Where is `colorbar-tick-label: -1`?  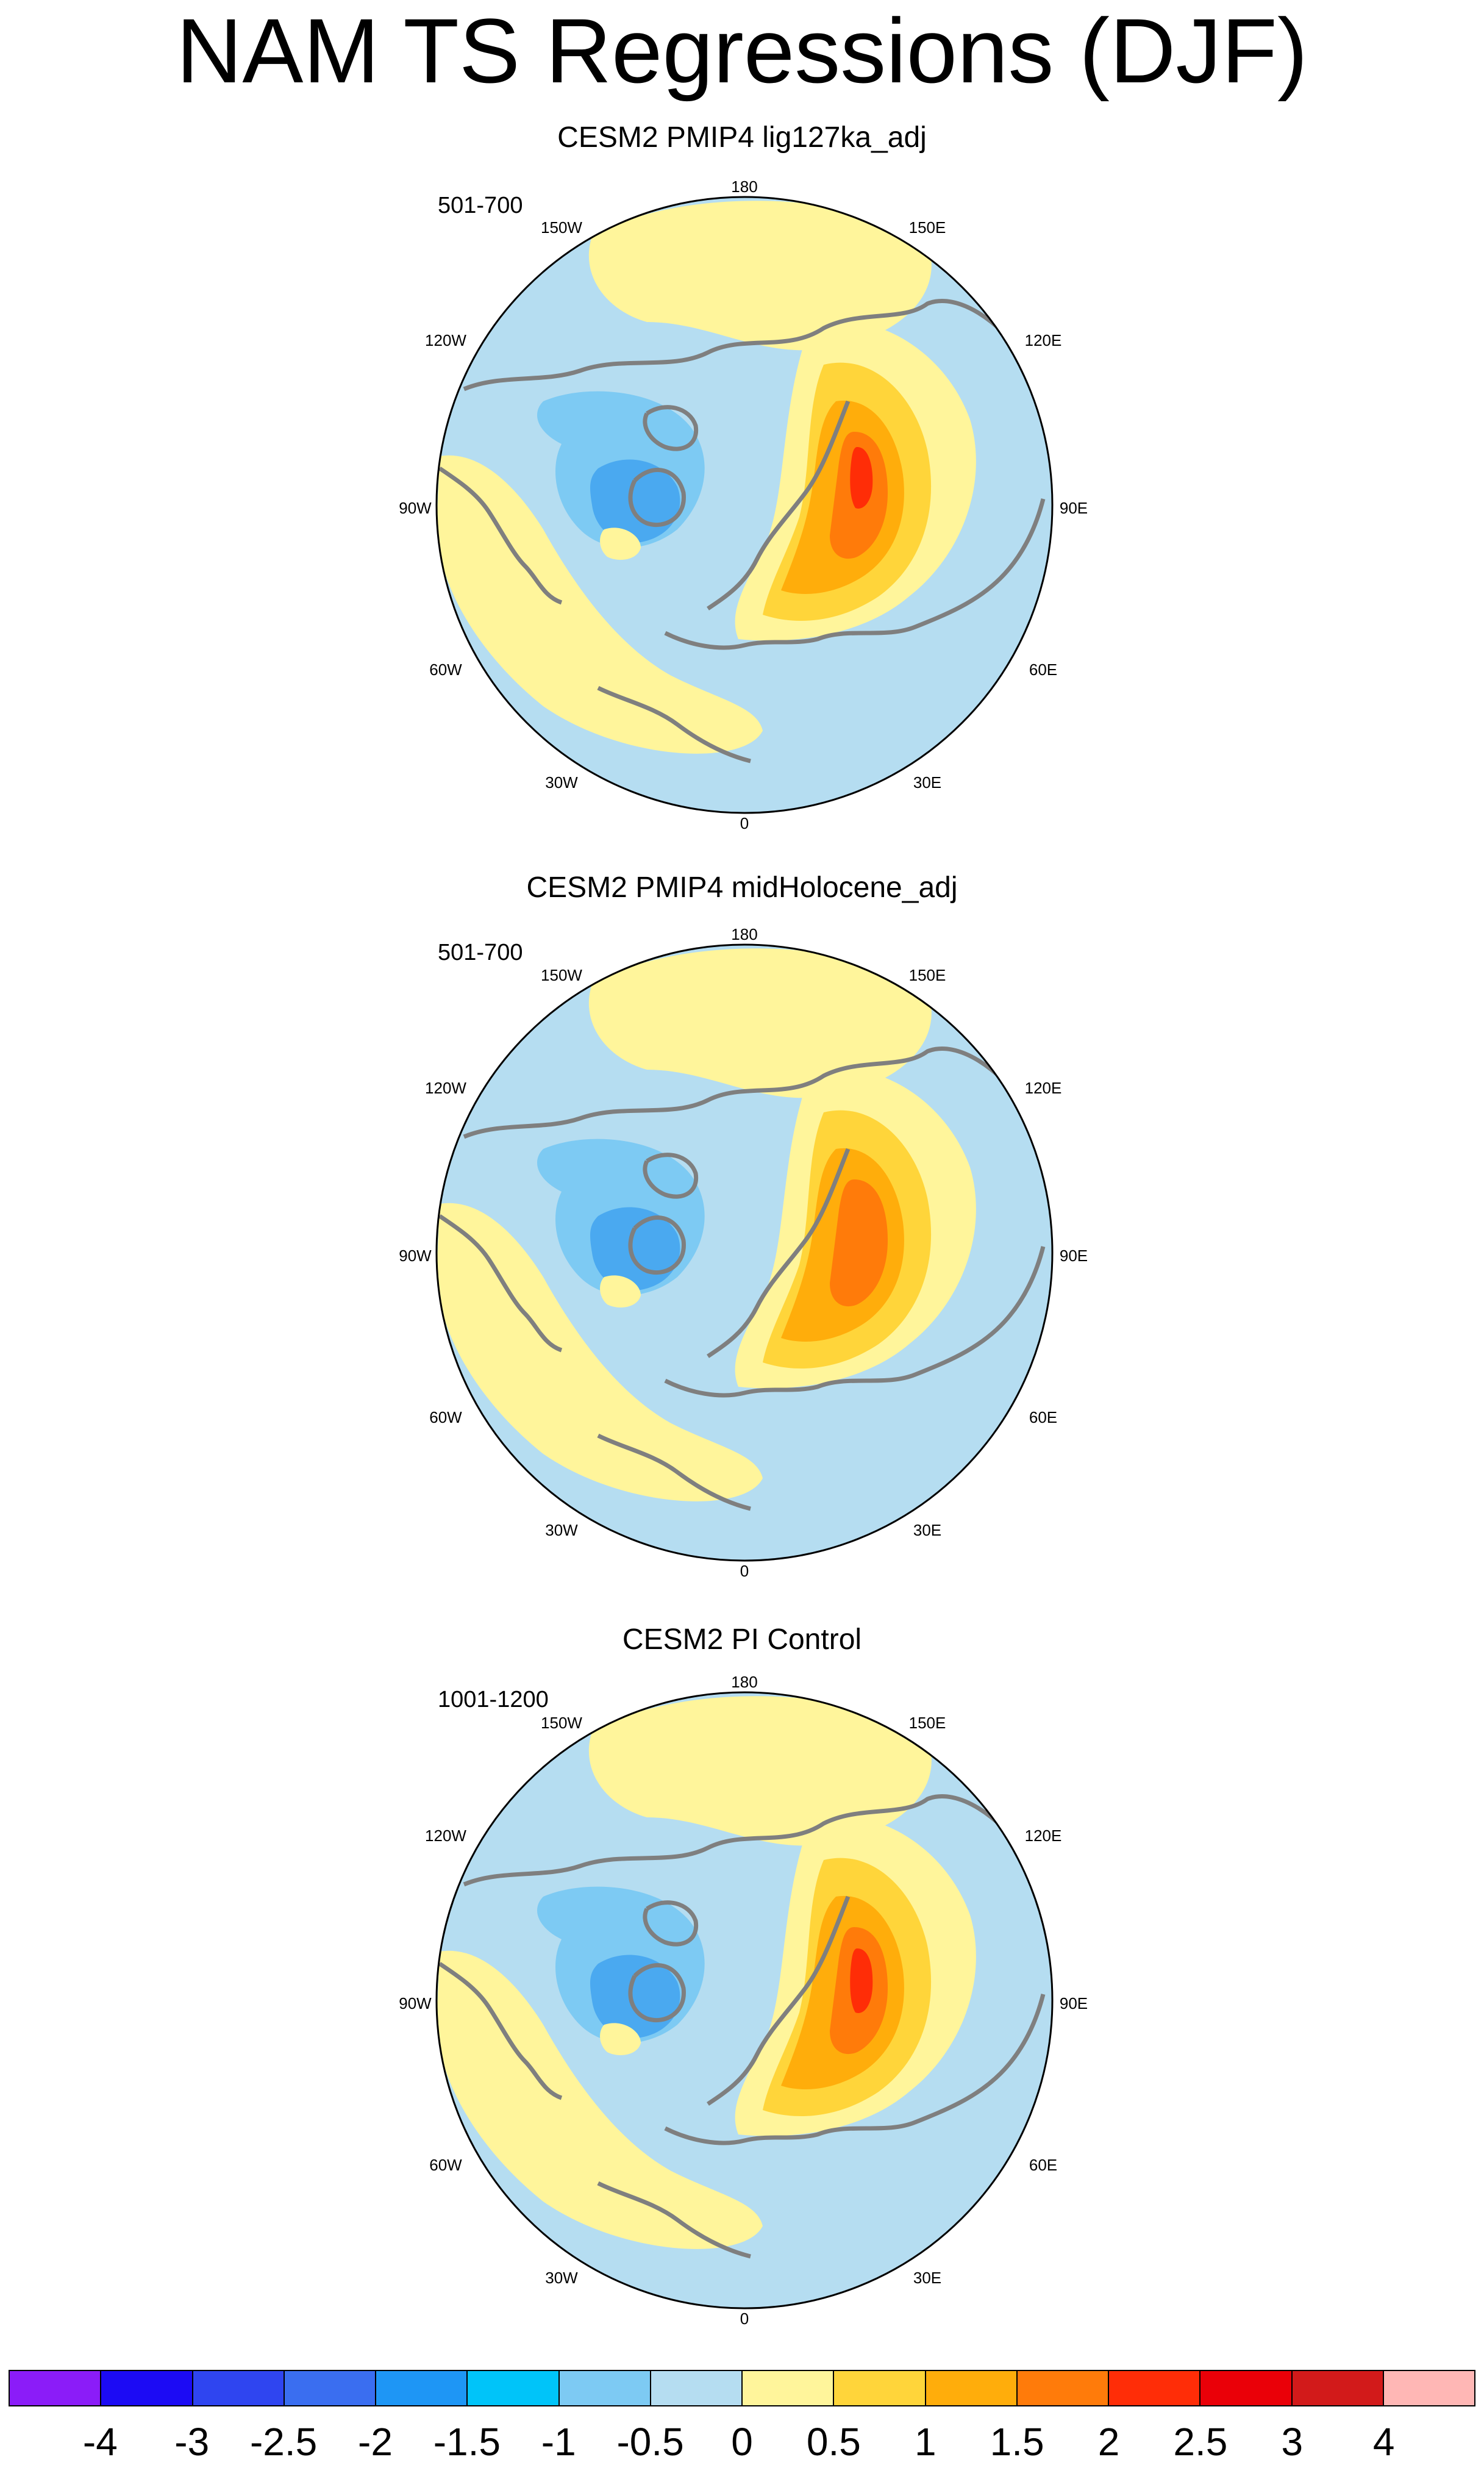 colorbar-tick-label: -1 is located at coordinates (559, 2442).